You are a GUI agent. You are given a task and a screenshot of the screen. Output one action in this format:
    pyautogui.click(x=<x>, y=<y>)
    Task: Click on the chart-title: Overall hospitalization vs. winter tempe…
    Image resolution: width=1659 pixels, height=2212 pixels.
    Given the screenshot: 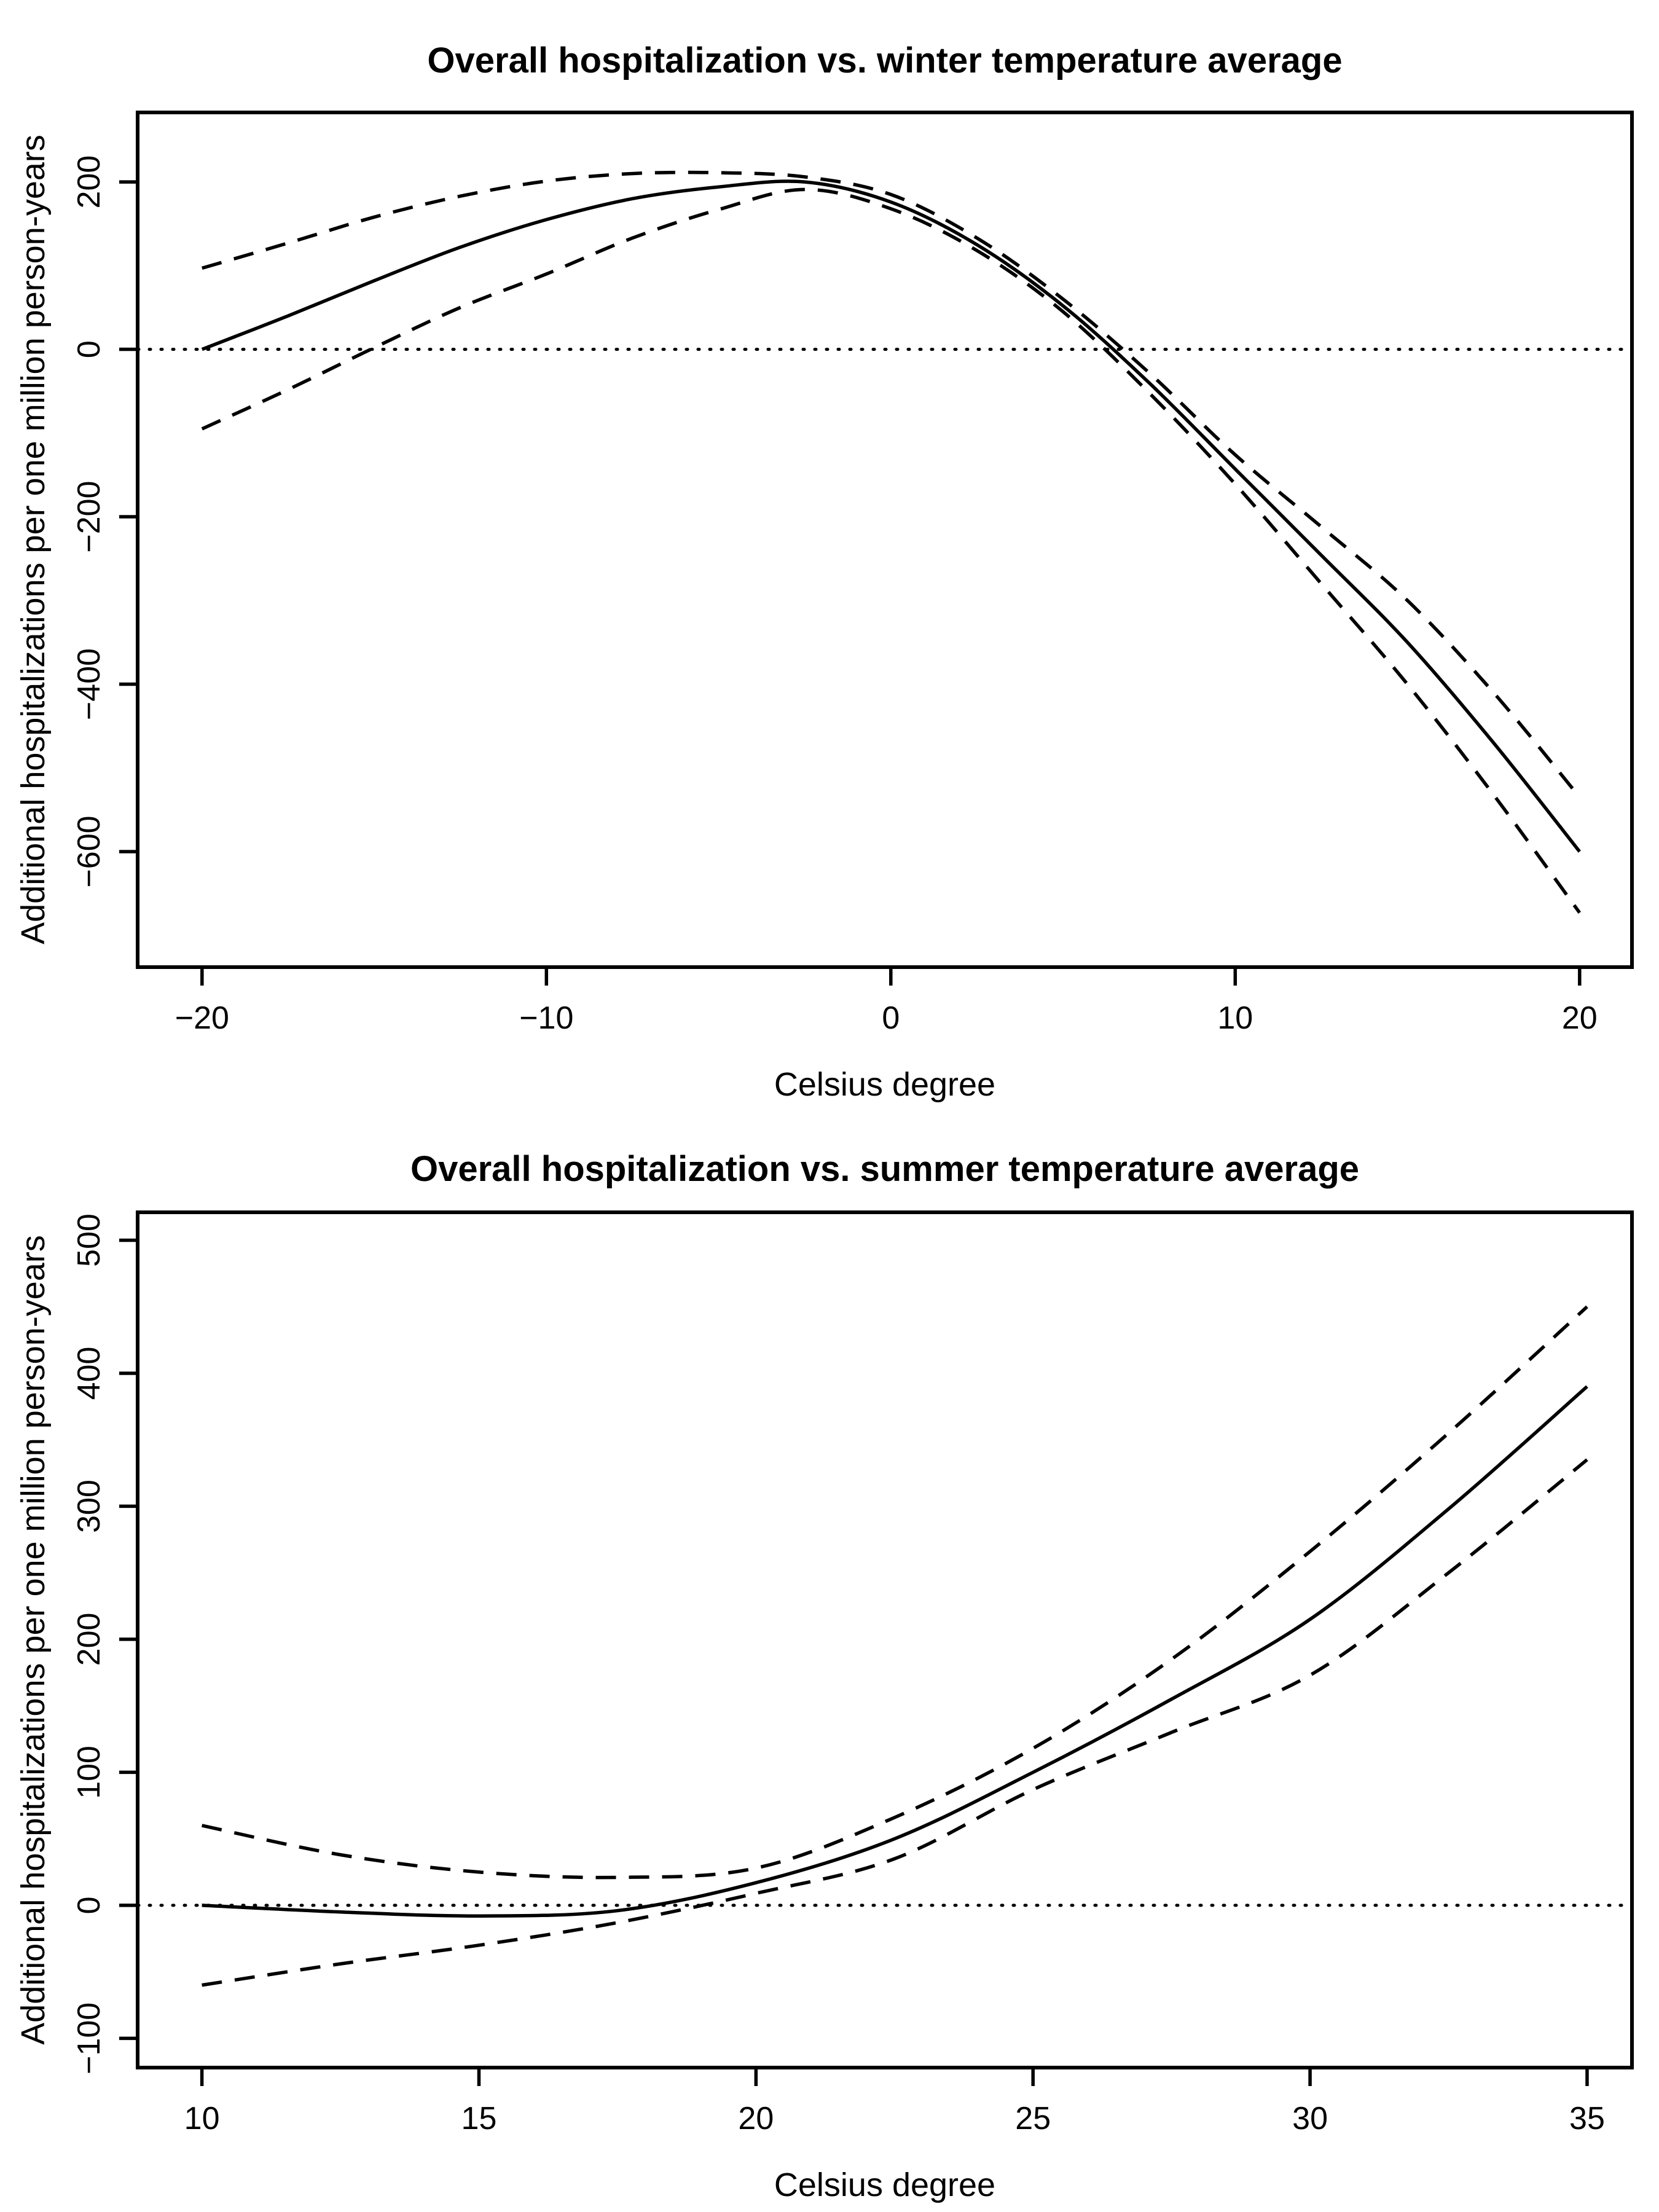 What is the action you would take?
    pyautogui.click(x=884, y=60)
    